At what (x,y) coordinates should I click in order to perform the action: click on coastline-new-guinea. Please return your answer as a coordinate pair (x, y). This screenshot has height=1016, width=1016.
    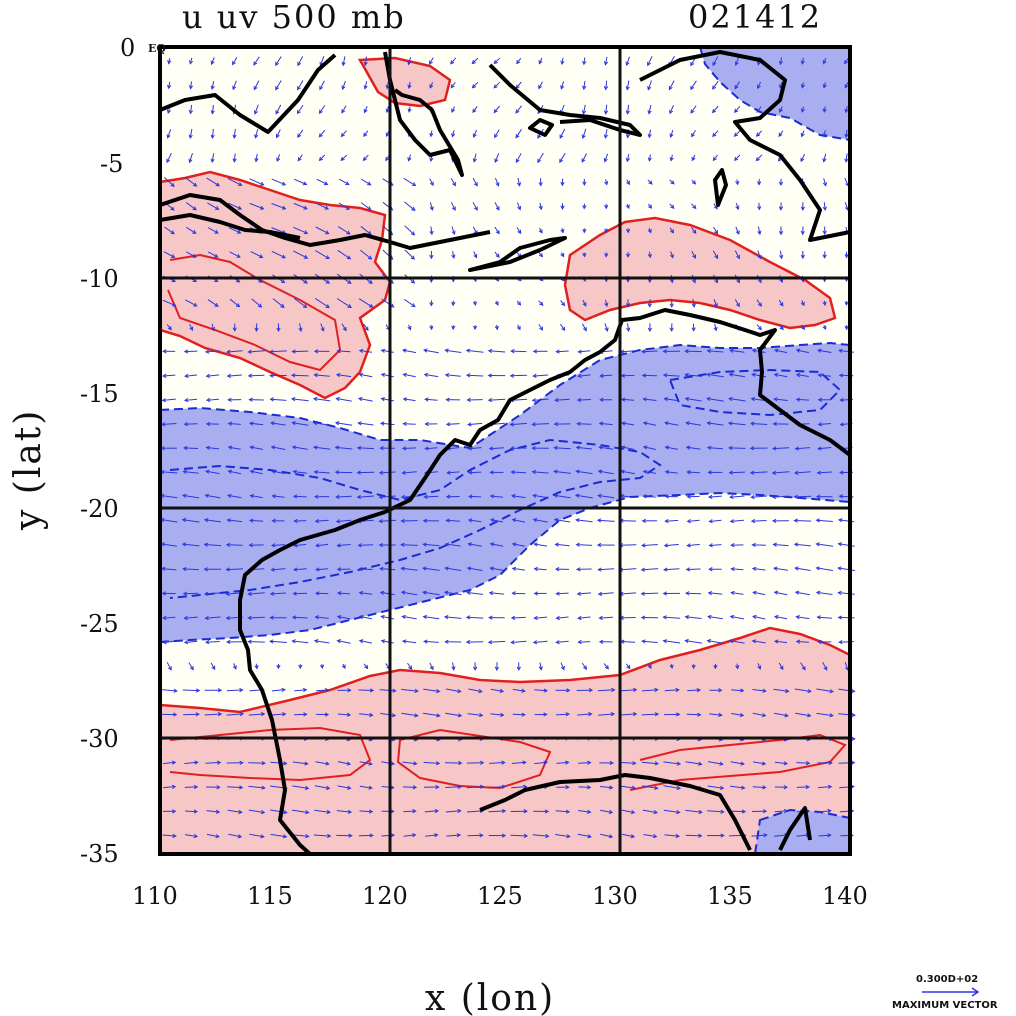
    Looking at the image, I should click on (745, 146).